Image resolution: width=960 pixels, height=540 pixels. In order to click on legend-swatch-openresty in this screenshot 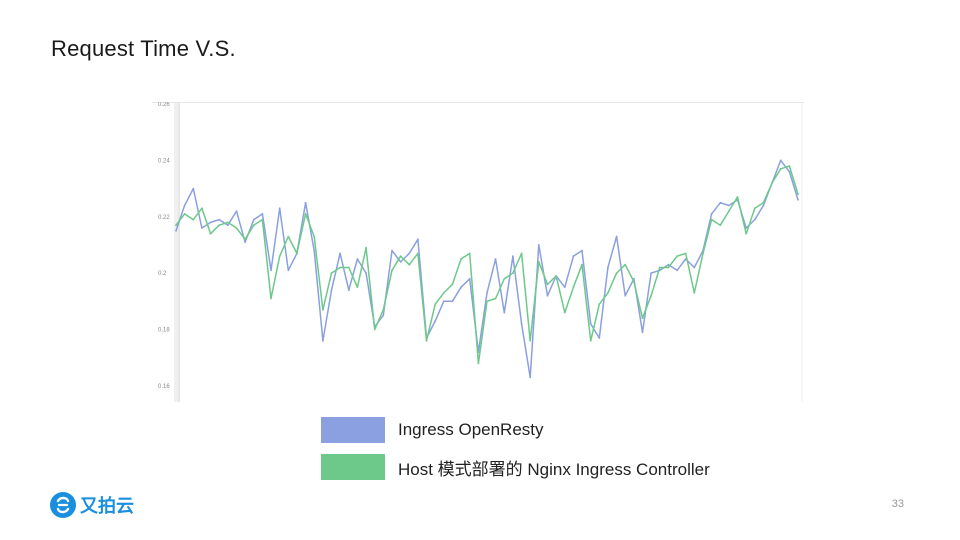, I will do `click(353, 430)`.